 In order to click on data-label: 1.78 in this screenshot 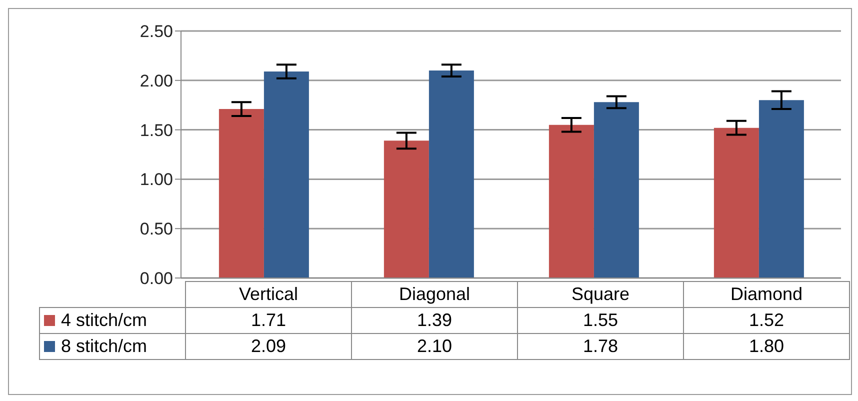, I will do `click(601, 347)`.